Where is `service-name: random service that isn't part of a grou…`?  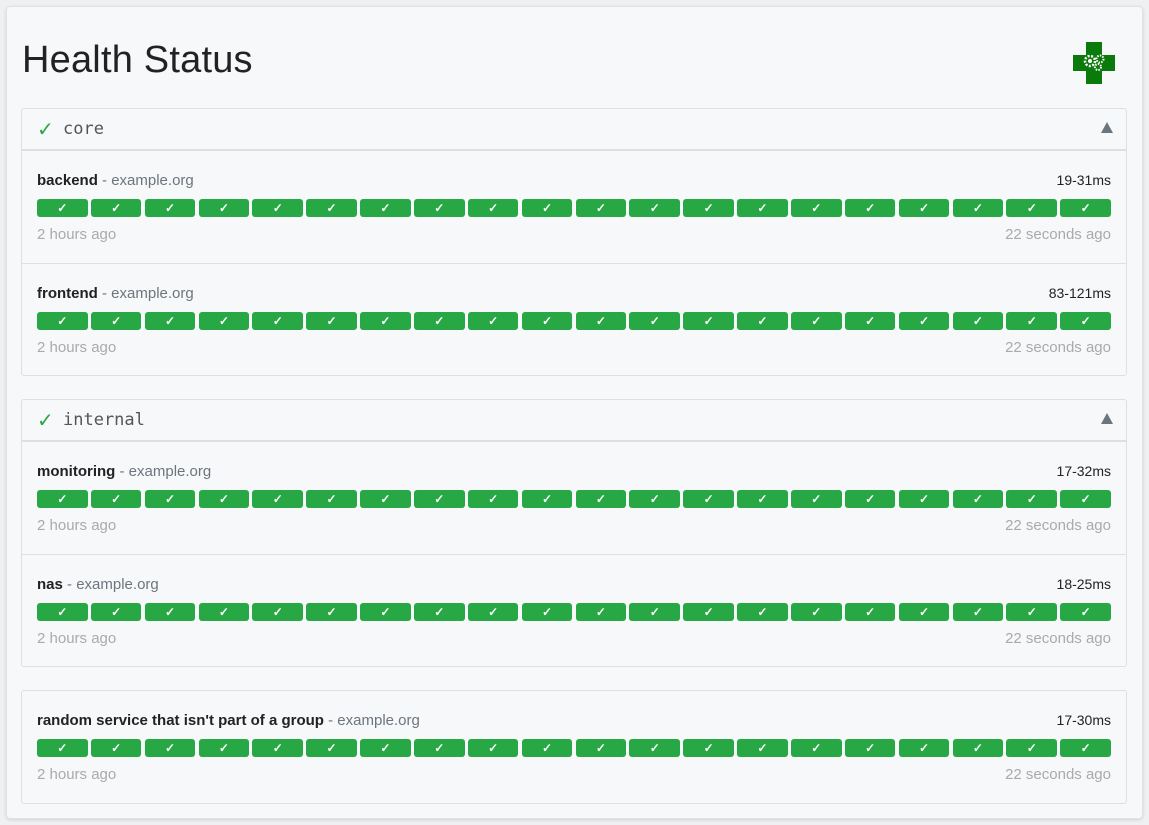
service-name: random service that isn't part of a grou… is located at coordinates (228, 720).